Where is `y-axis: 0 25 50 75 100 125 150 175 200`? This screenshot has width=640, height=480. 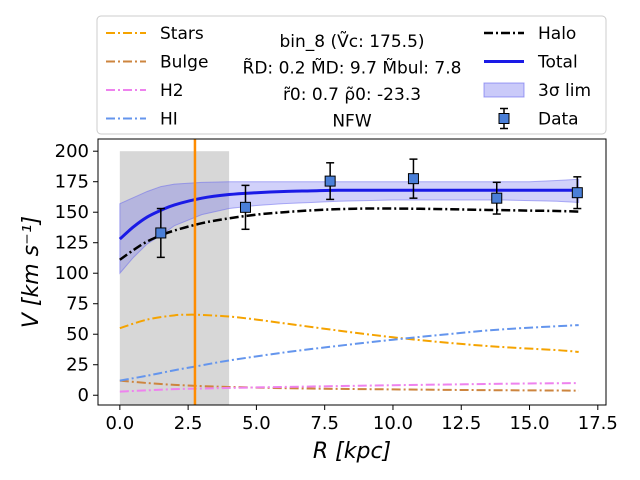
y-axis: 0 25 50 75 100 125 150 175 200 is located at coordinates (76, 273).